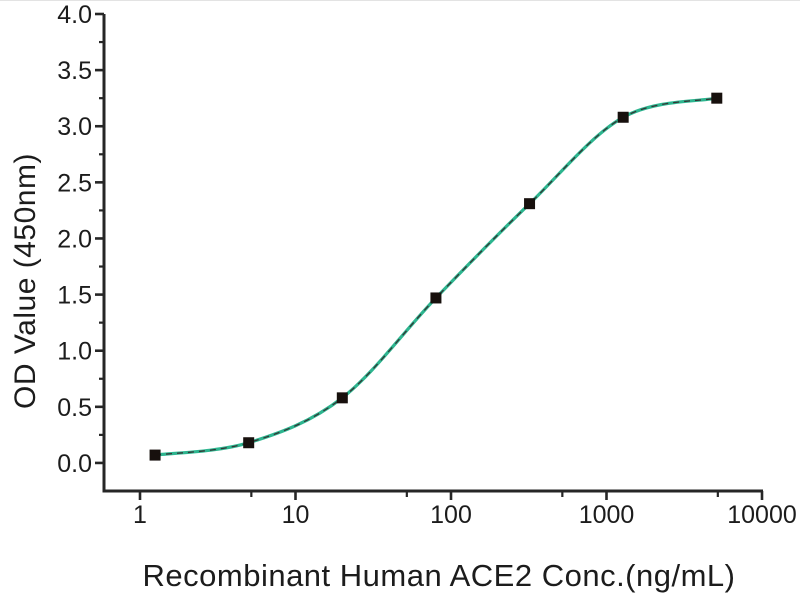 The width and height of the screenshot is (800, 601). Describe the element at coordinates (74, 408) in the screenshot. I see `y-tick-label: 0.5` at that location.